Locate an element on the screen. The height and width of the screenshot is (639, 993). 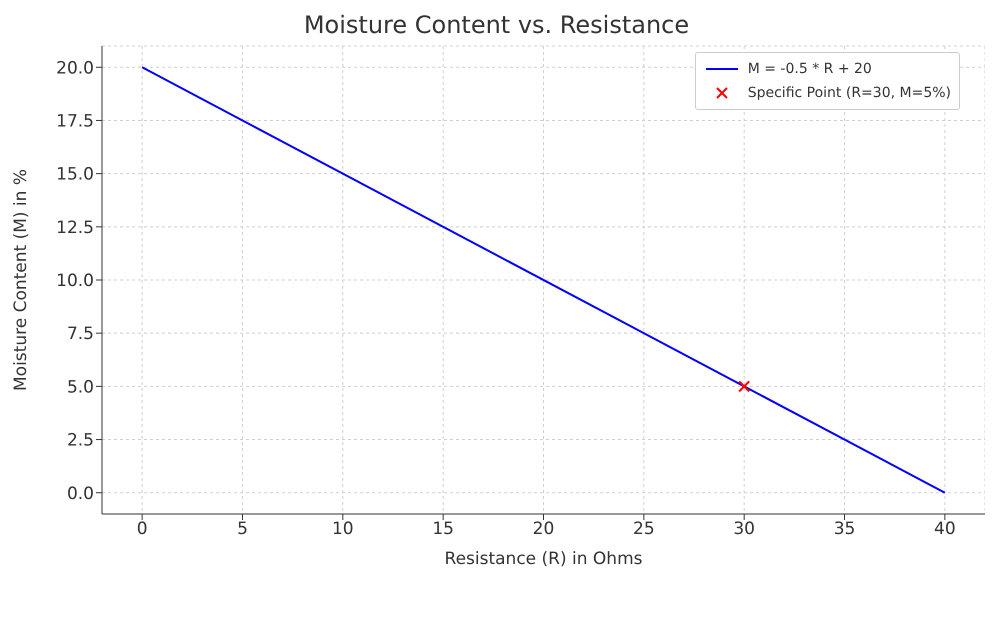
x-tick-label: 15 is located at coordinates (443, 529).